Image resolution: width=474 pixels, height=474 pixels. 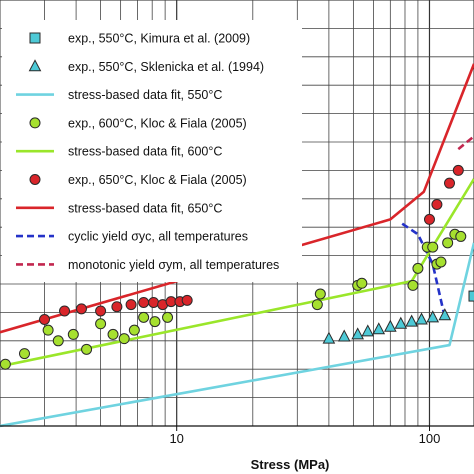 What do you see at coordinates (157, 123) in the screenshot?
I see `legend-label: exp., 600°C, Kloc & Fiala (2005)` at bounding box center [157, 123].